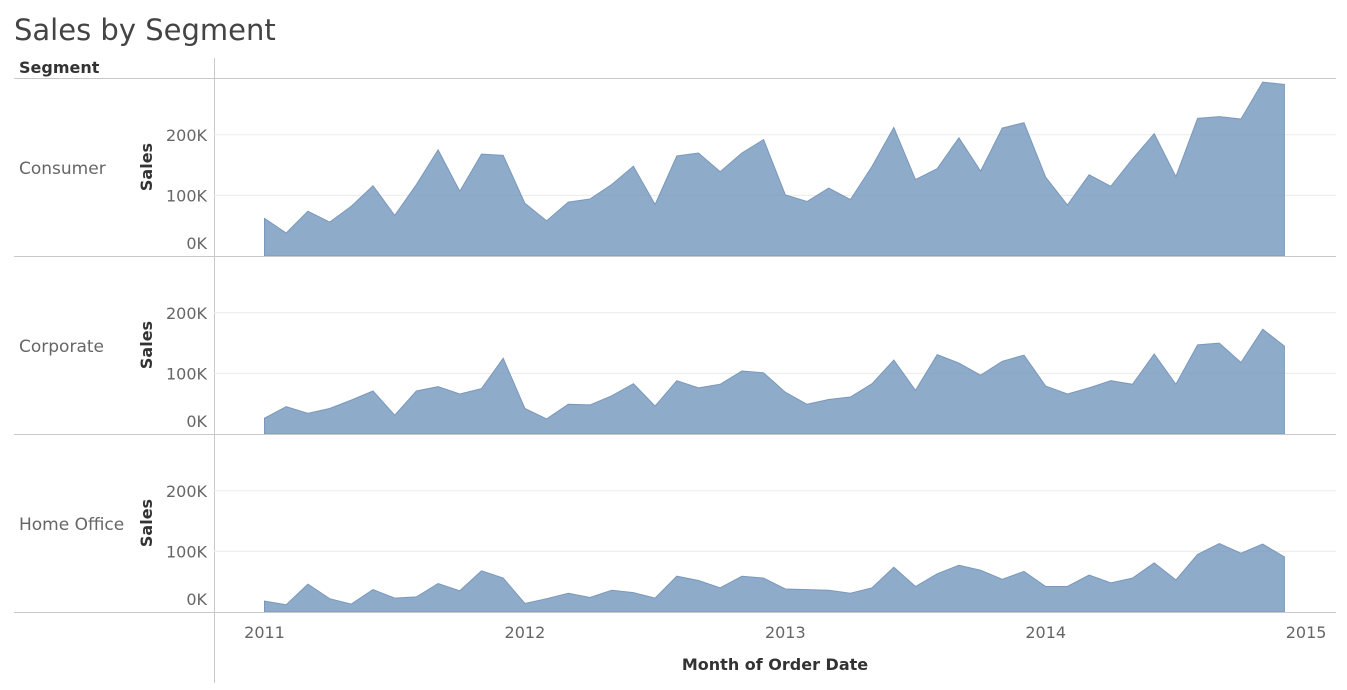  I want to click on segment-header: Segment, so click(59, 67).